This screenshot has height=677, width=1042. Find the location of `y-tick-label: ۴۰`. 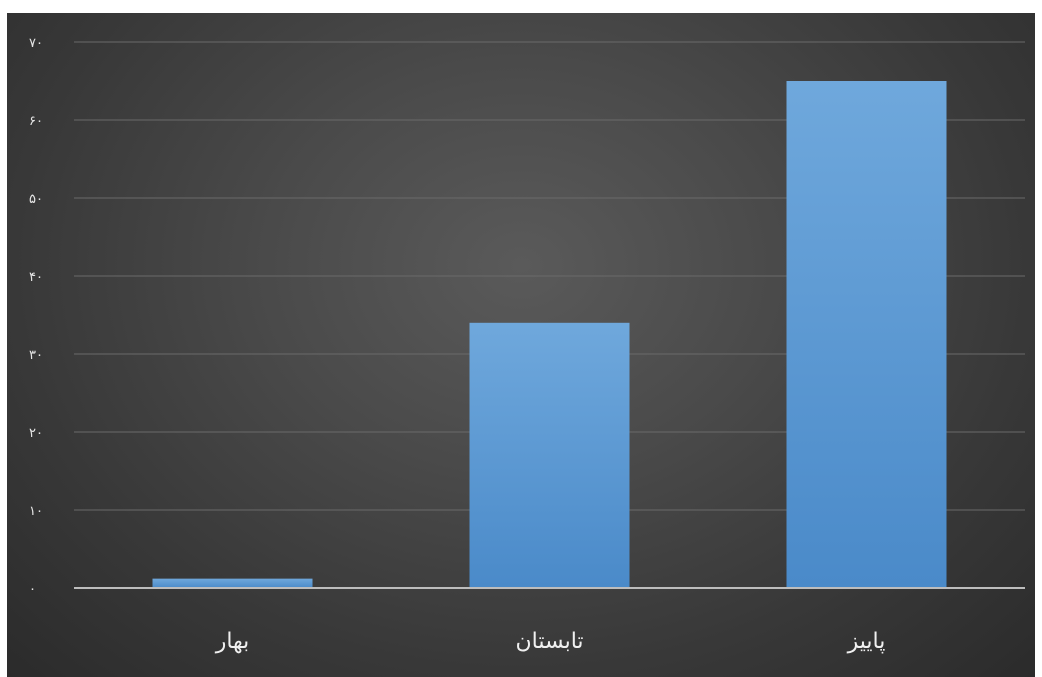

y-tick-label: ۴۰ is located at coordinates (36, 277).